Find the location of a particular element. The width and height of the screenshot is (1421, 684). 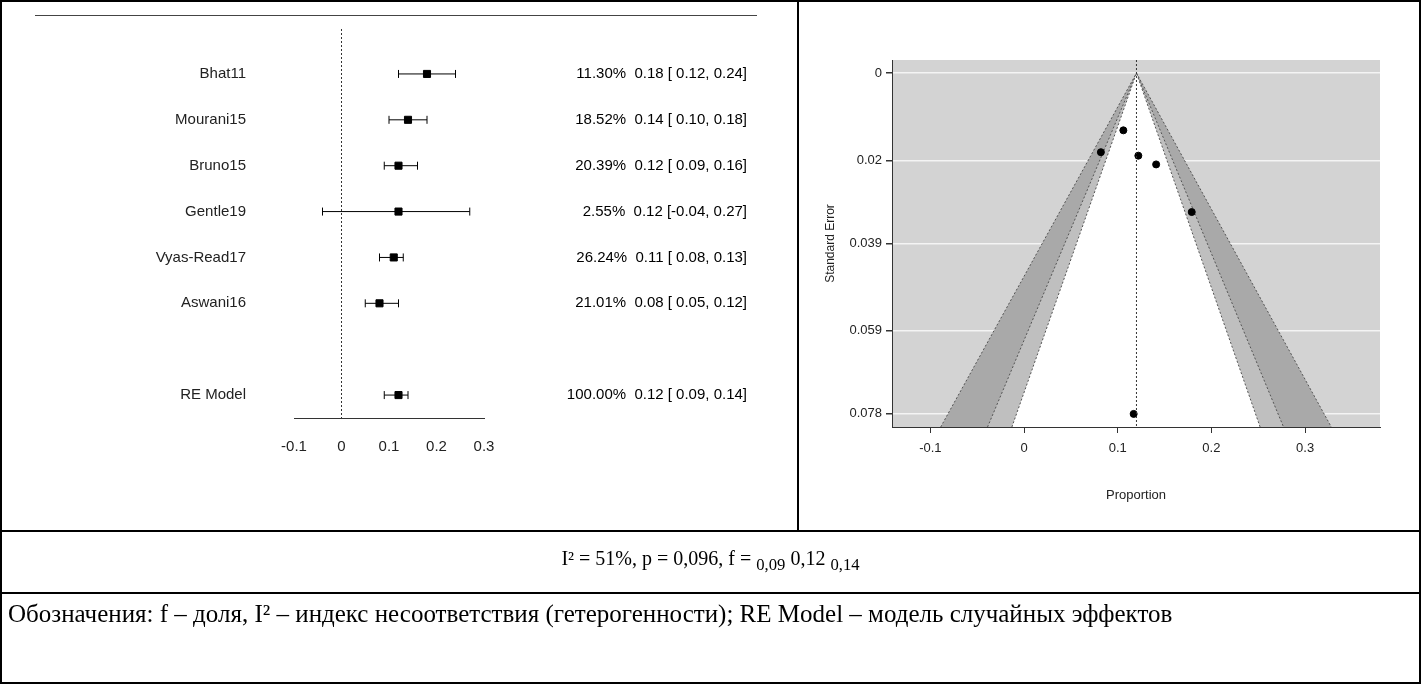

data-label: 2.55% 0.12 [-0.04, 0.27] is located at coordinates (664, 210).